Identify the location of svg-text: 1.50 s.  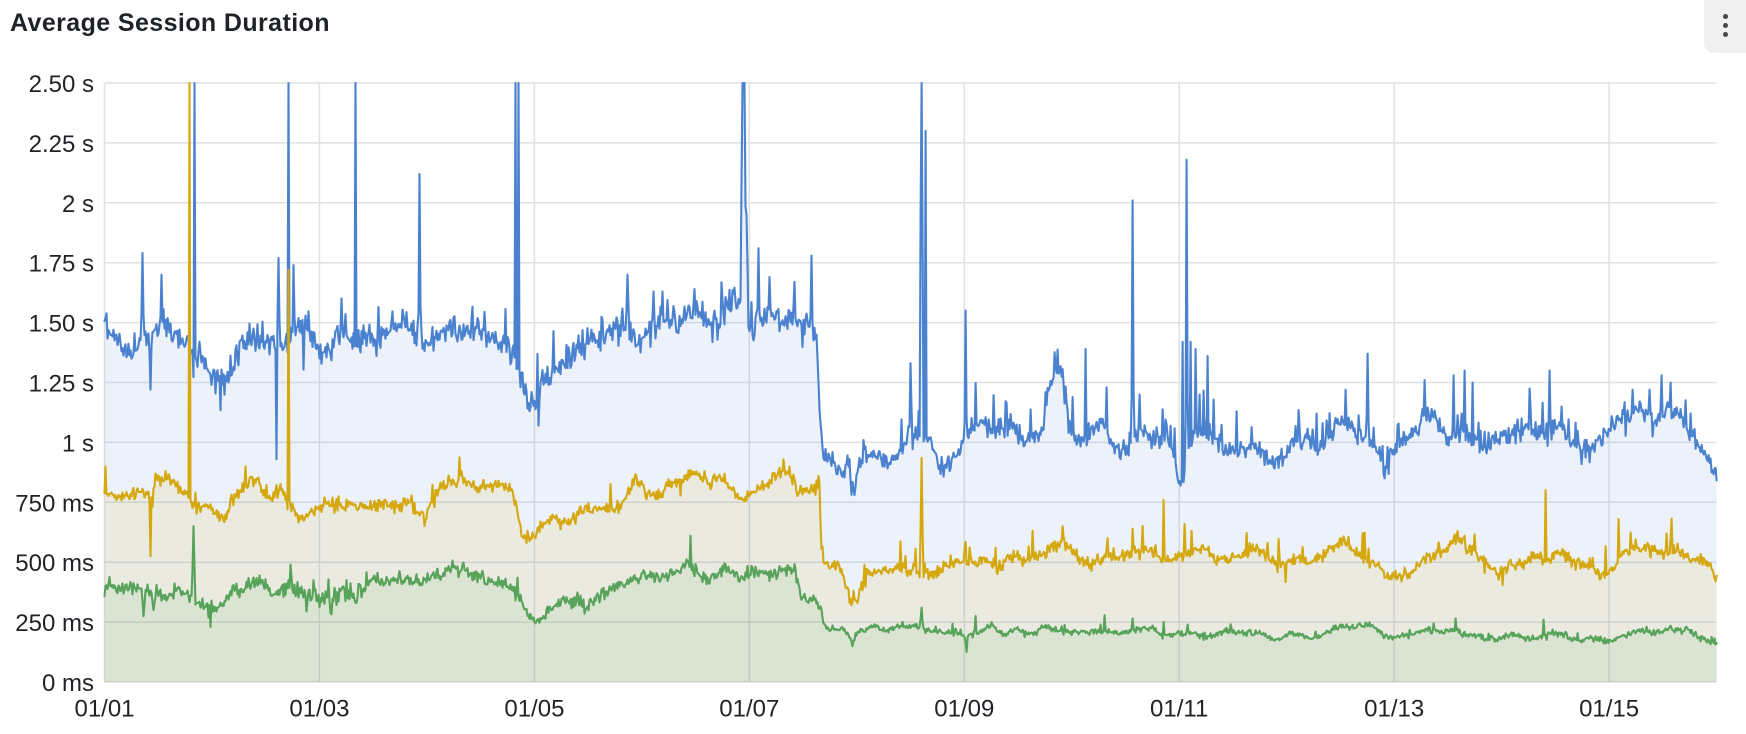
(61, 324).